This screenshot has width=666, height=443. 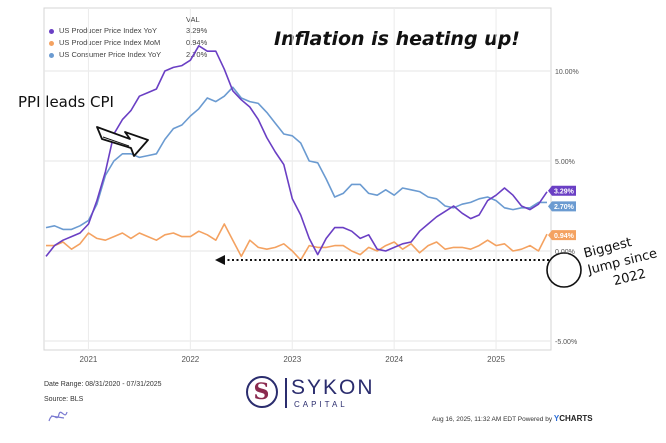 What do you see at coordinates (193, 19) in the screenshot?
I see `legend-val-header: VAL` at bounding box center [193, 19].